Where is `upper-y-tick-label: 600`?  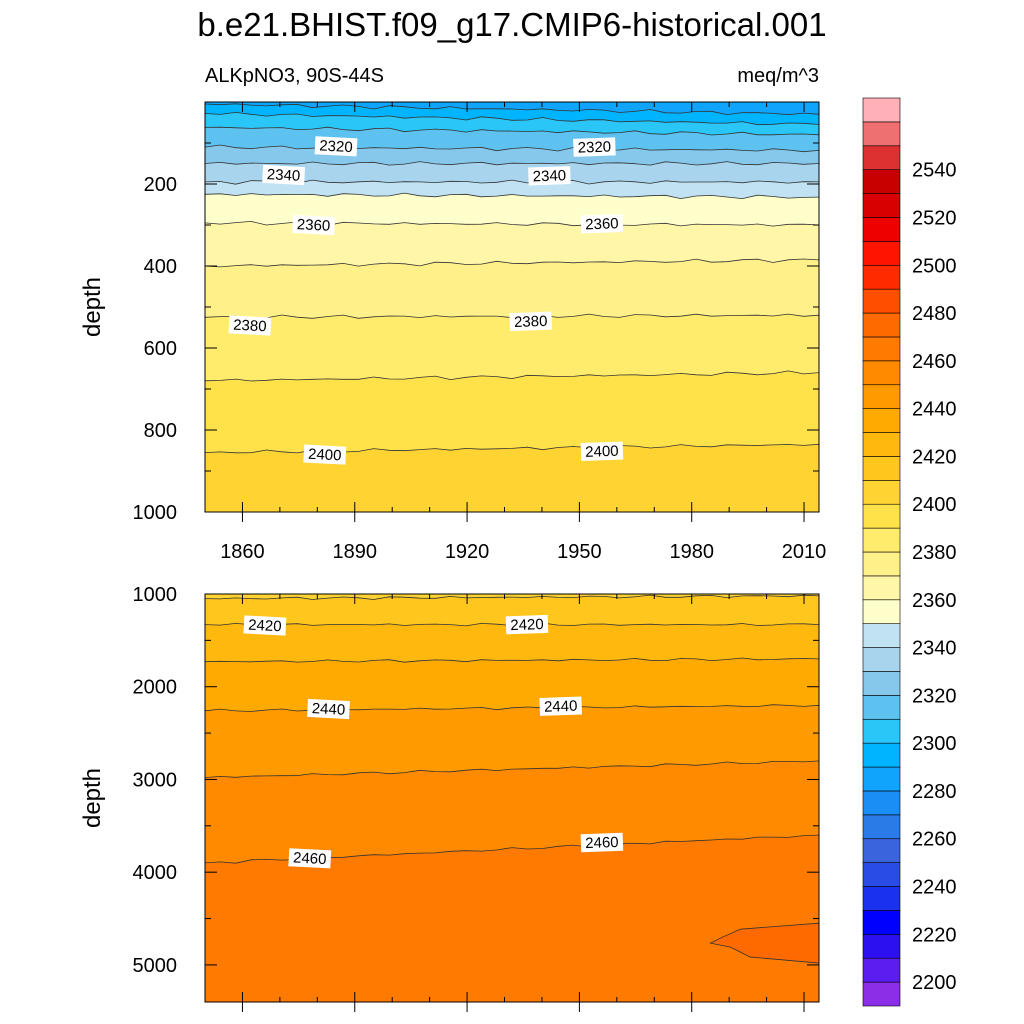
upper-y-tick-label: 600 is located at coordinates (160, 349).